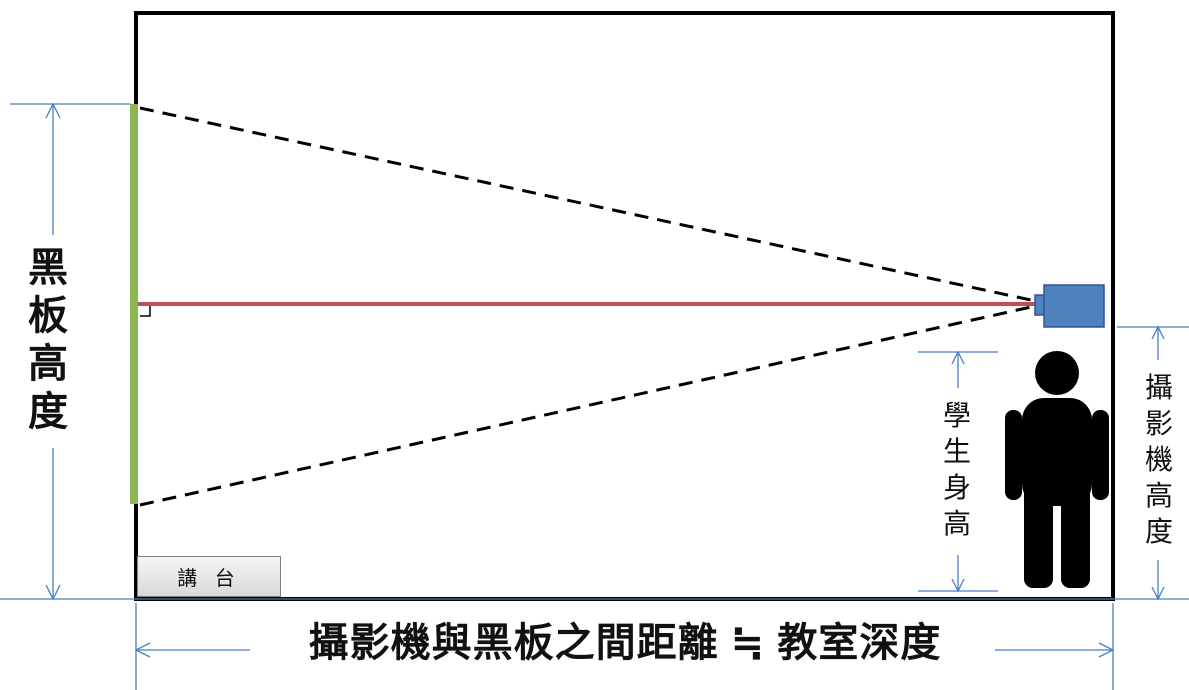 This screenshot has height=690, width=1189. Describe the element at coordinates (1069, 306) in the screenshot. I see `camera-icon` at that location.